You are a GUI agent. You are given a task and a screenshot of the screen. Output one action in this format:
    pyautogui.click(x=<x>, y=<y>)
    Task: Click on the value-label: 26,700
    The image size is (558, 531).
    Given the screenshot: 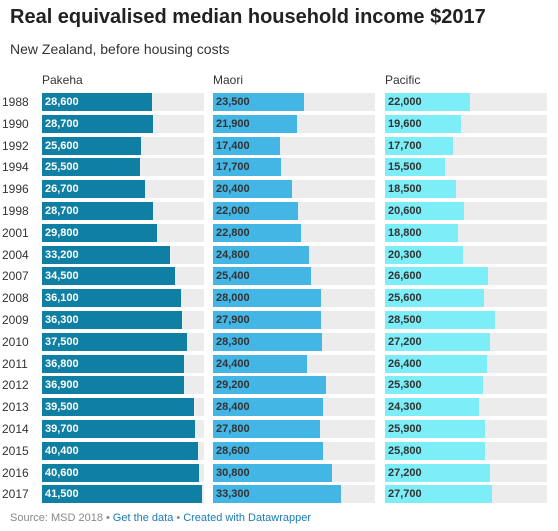 What is the action you would take?
    pyautogui.click(x=62, y=189)
    